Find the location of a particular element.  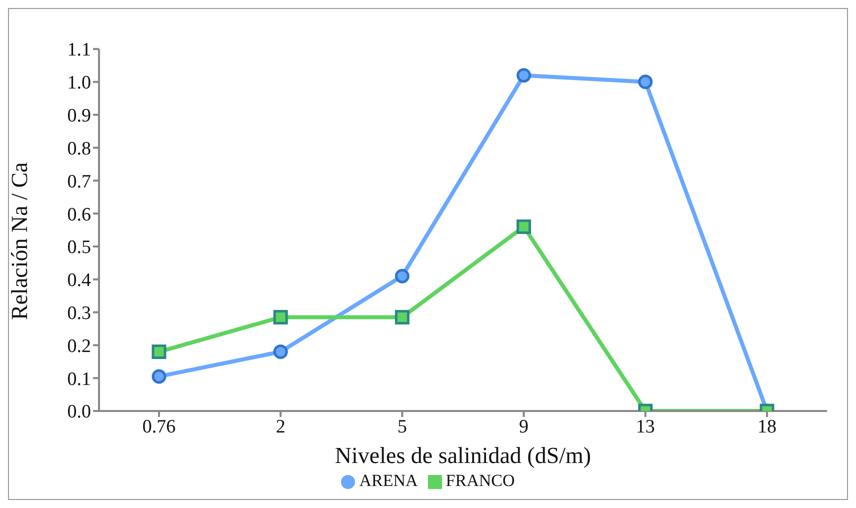

y-tick-label: 0.2 is located at coordinates (79, 346).